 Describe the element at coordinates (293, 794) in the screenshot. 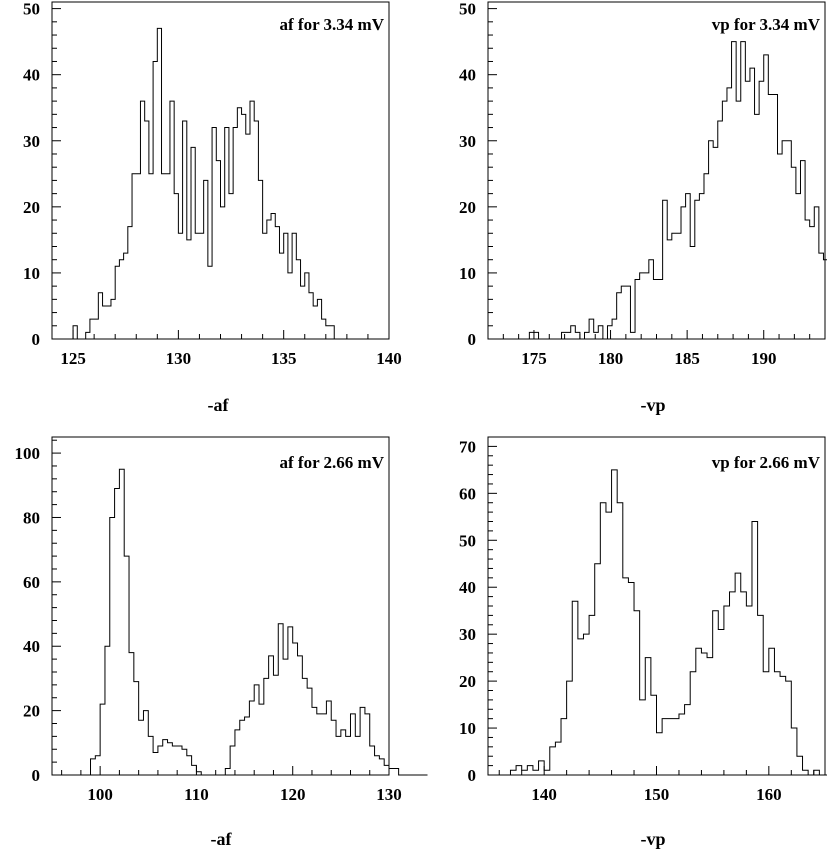

I see `x-tick-label: 120` at that location.